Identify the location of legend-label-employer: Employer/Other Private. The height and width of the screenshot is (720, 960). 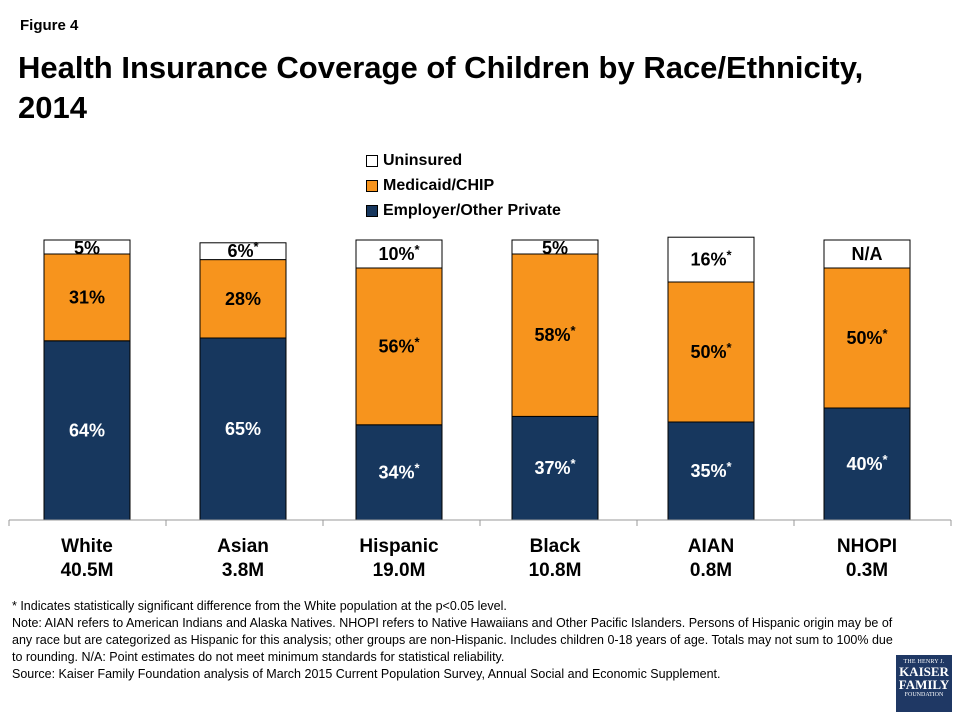
(472, 210).